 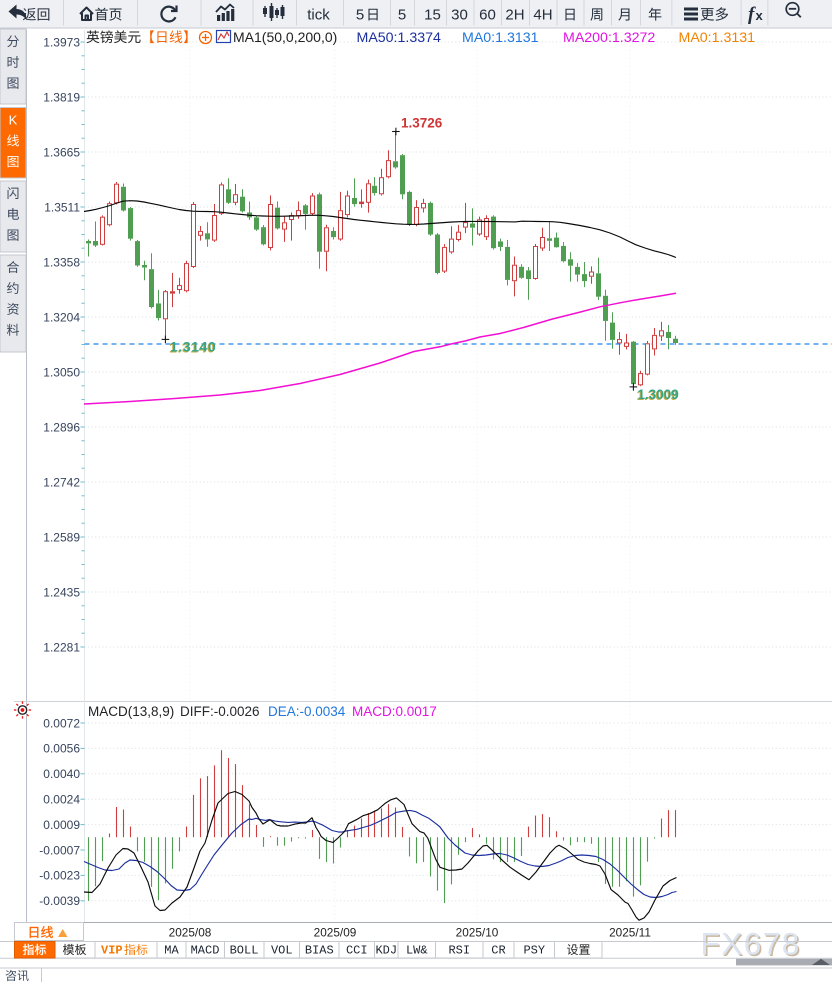 What do you see at coordinates (190, 932) in the screenshot?
I see `svg-text: 2025/08` at bounding box center [190, 932].